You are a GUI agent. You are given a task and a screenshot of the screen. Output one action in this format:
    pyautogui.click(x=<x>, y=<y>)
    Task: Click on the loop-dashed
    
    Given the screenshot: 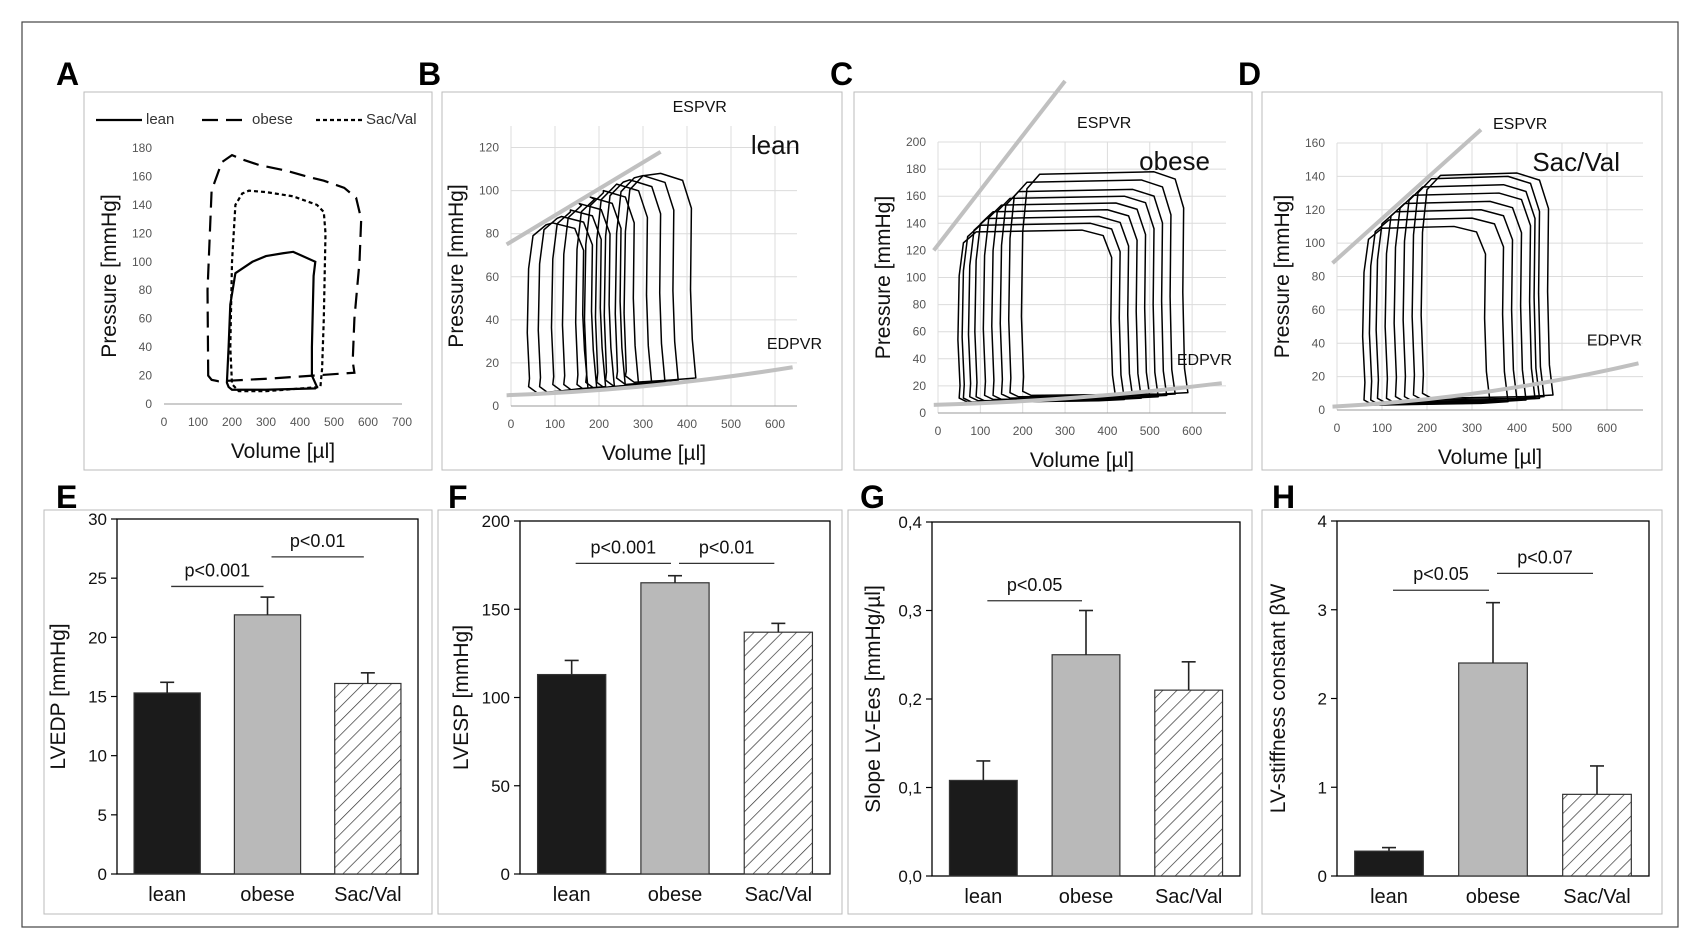 What is the action you would take?
    pyautogui.click(x=284, y=268)
    